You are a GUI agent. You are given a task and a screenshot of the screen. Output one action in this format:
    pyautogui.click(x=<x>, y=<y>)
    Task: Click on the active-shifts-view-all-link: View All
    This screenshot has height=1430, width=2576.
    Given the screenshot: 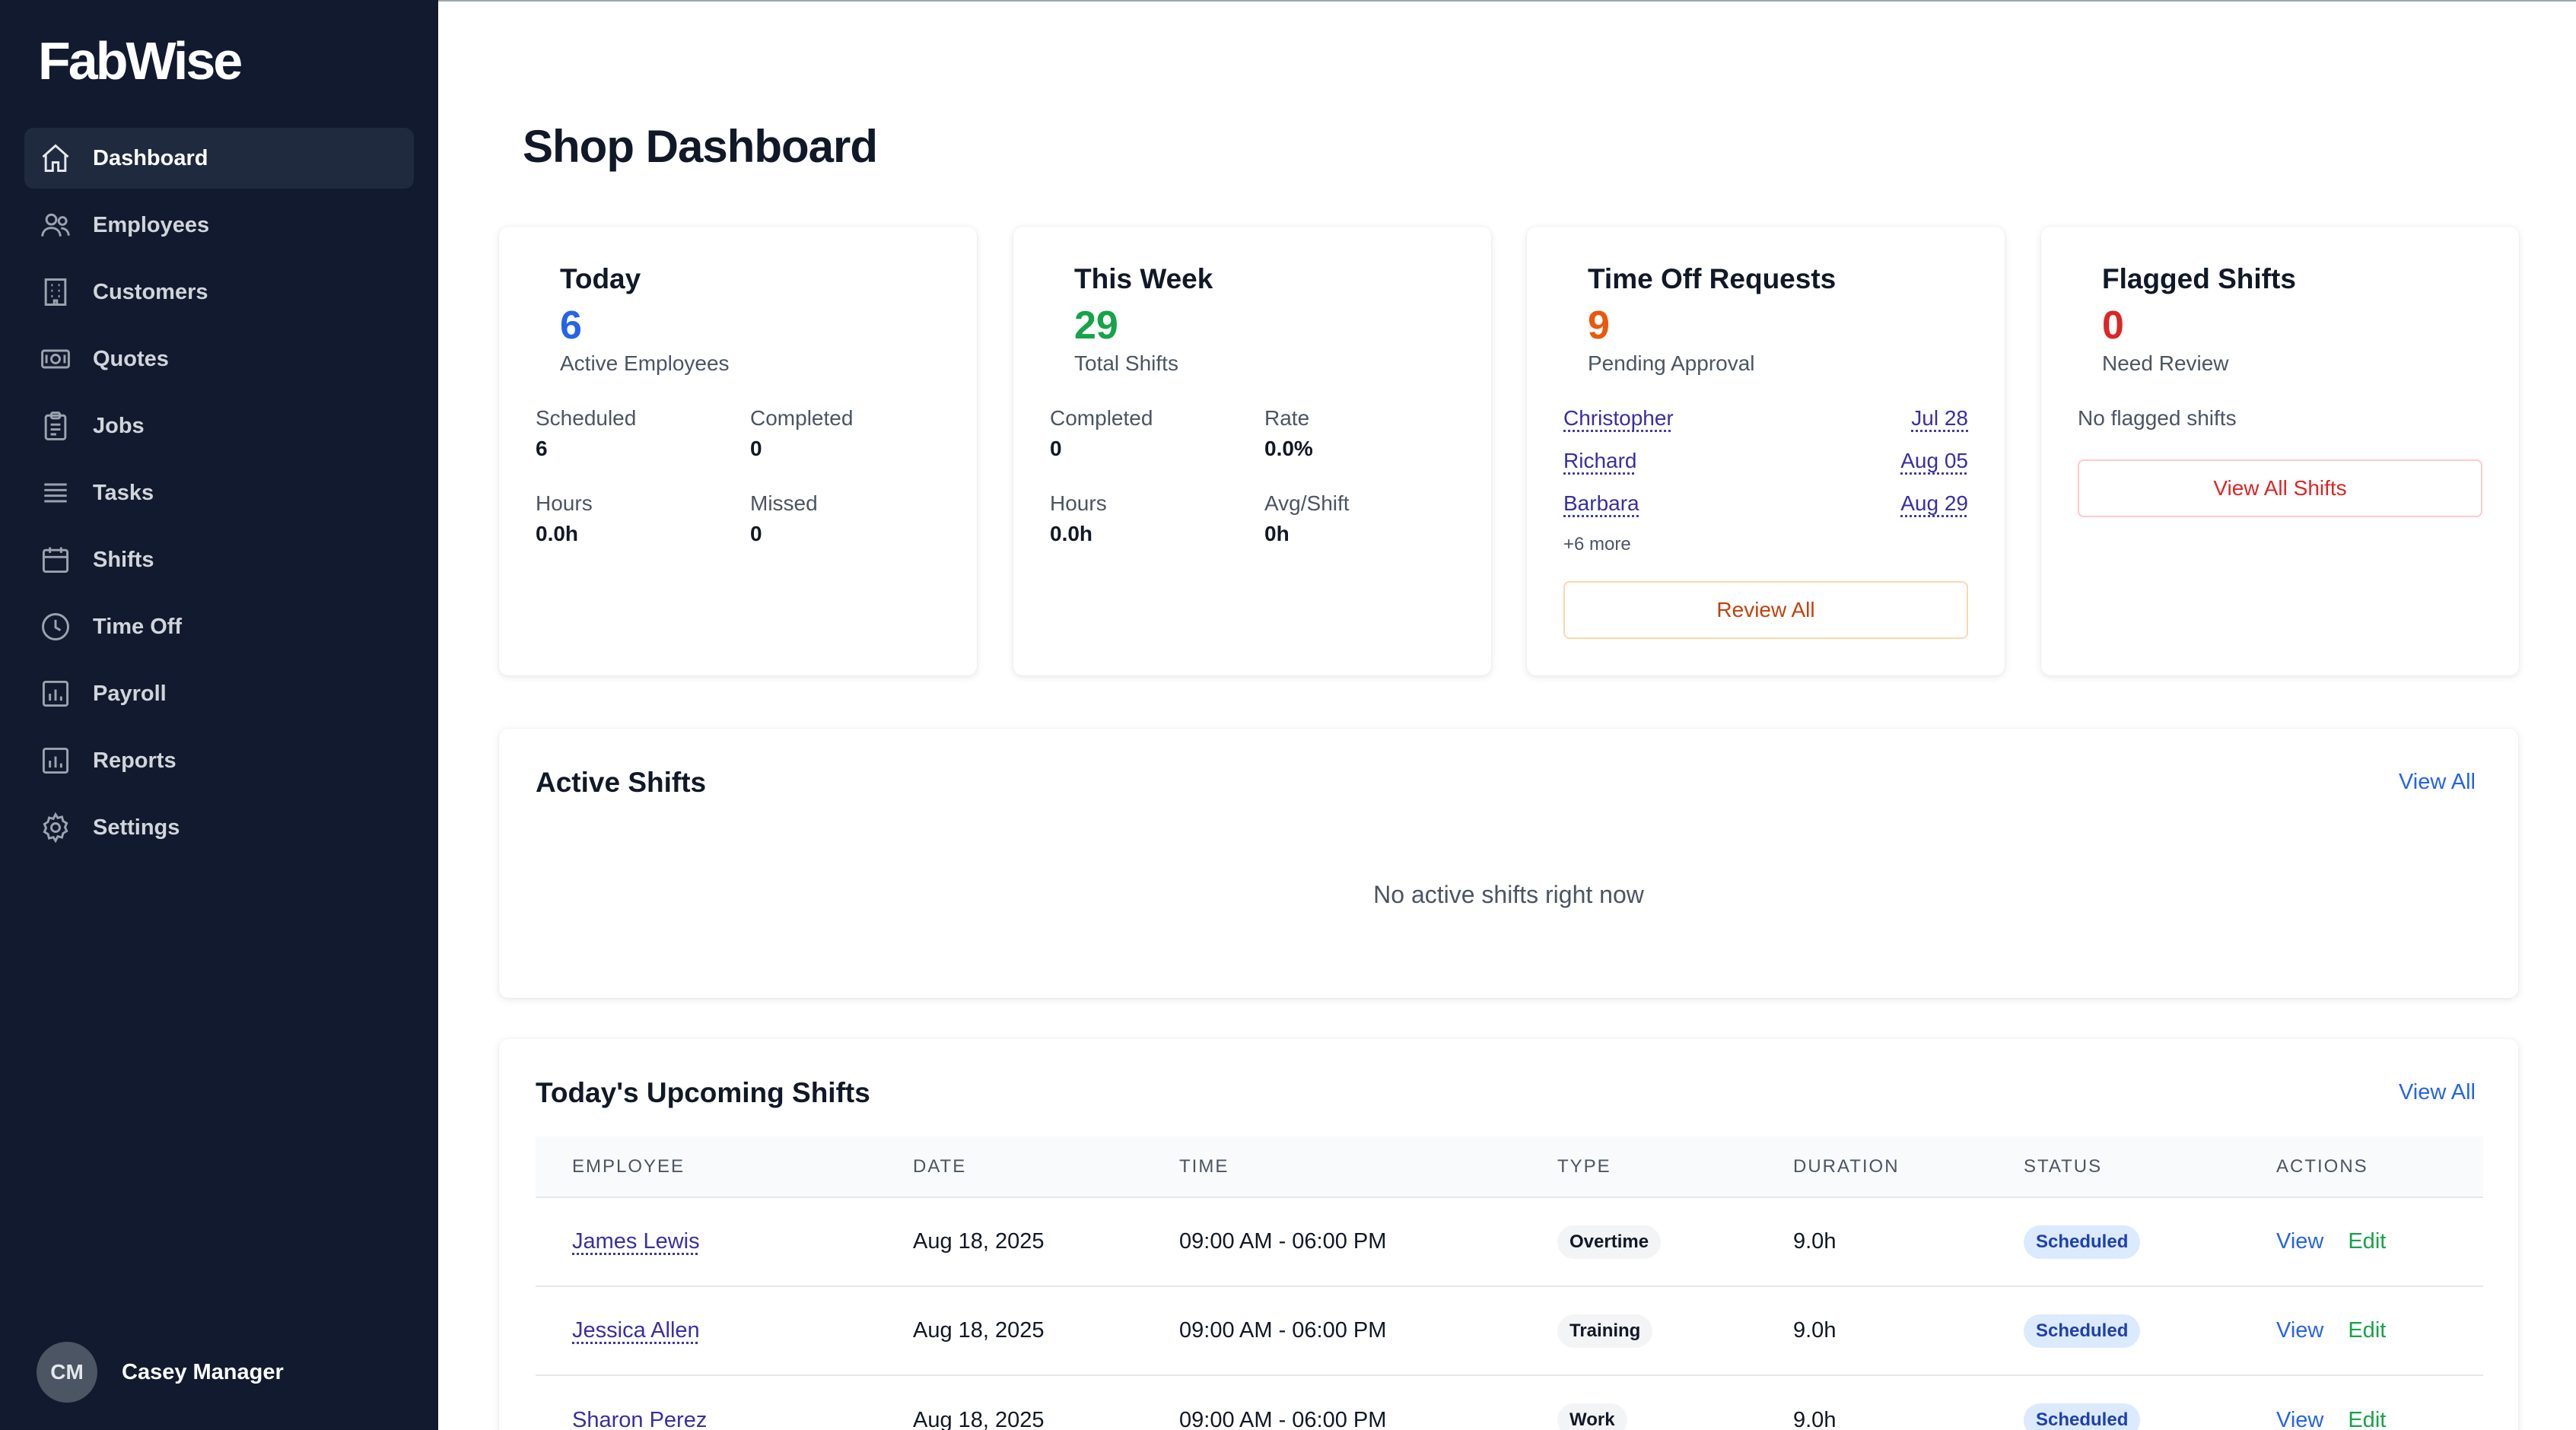 What is the action you would take?
    pyautogui.click(x=2438, y=782)
    